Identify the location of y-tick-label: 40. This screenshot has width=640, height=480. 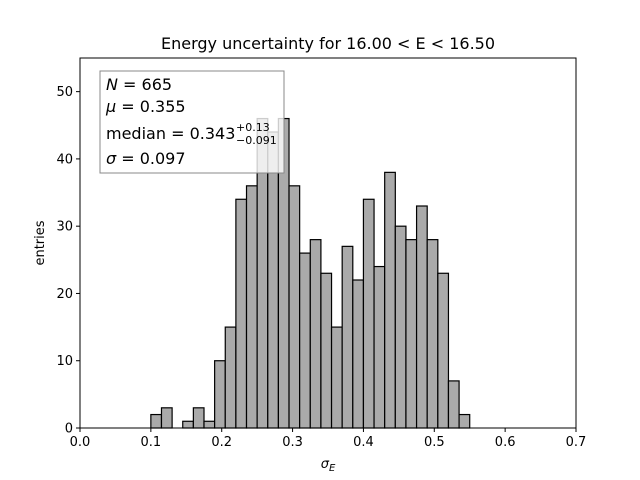
(64, 159).